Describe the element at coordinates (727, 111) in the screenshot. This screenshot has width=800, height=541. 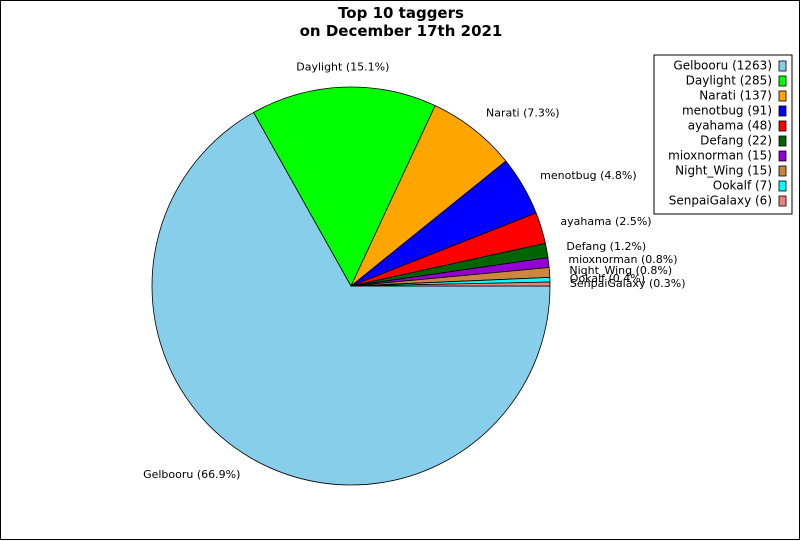
I see `legend-label: menotbug (91)` at that location.